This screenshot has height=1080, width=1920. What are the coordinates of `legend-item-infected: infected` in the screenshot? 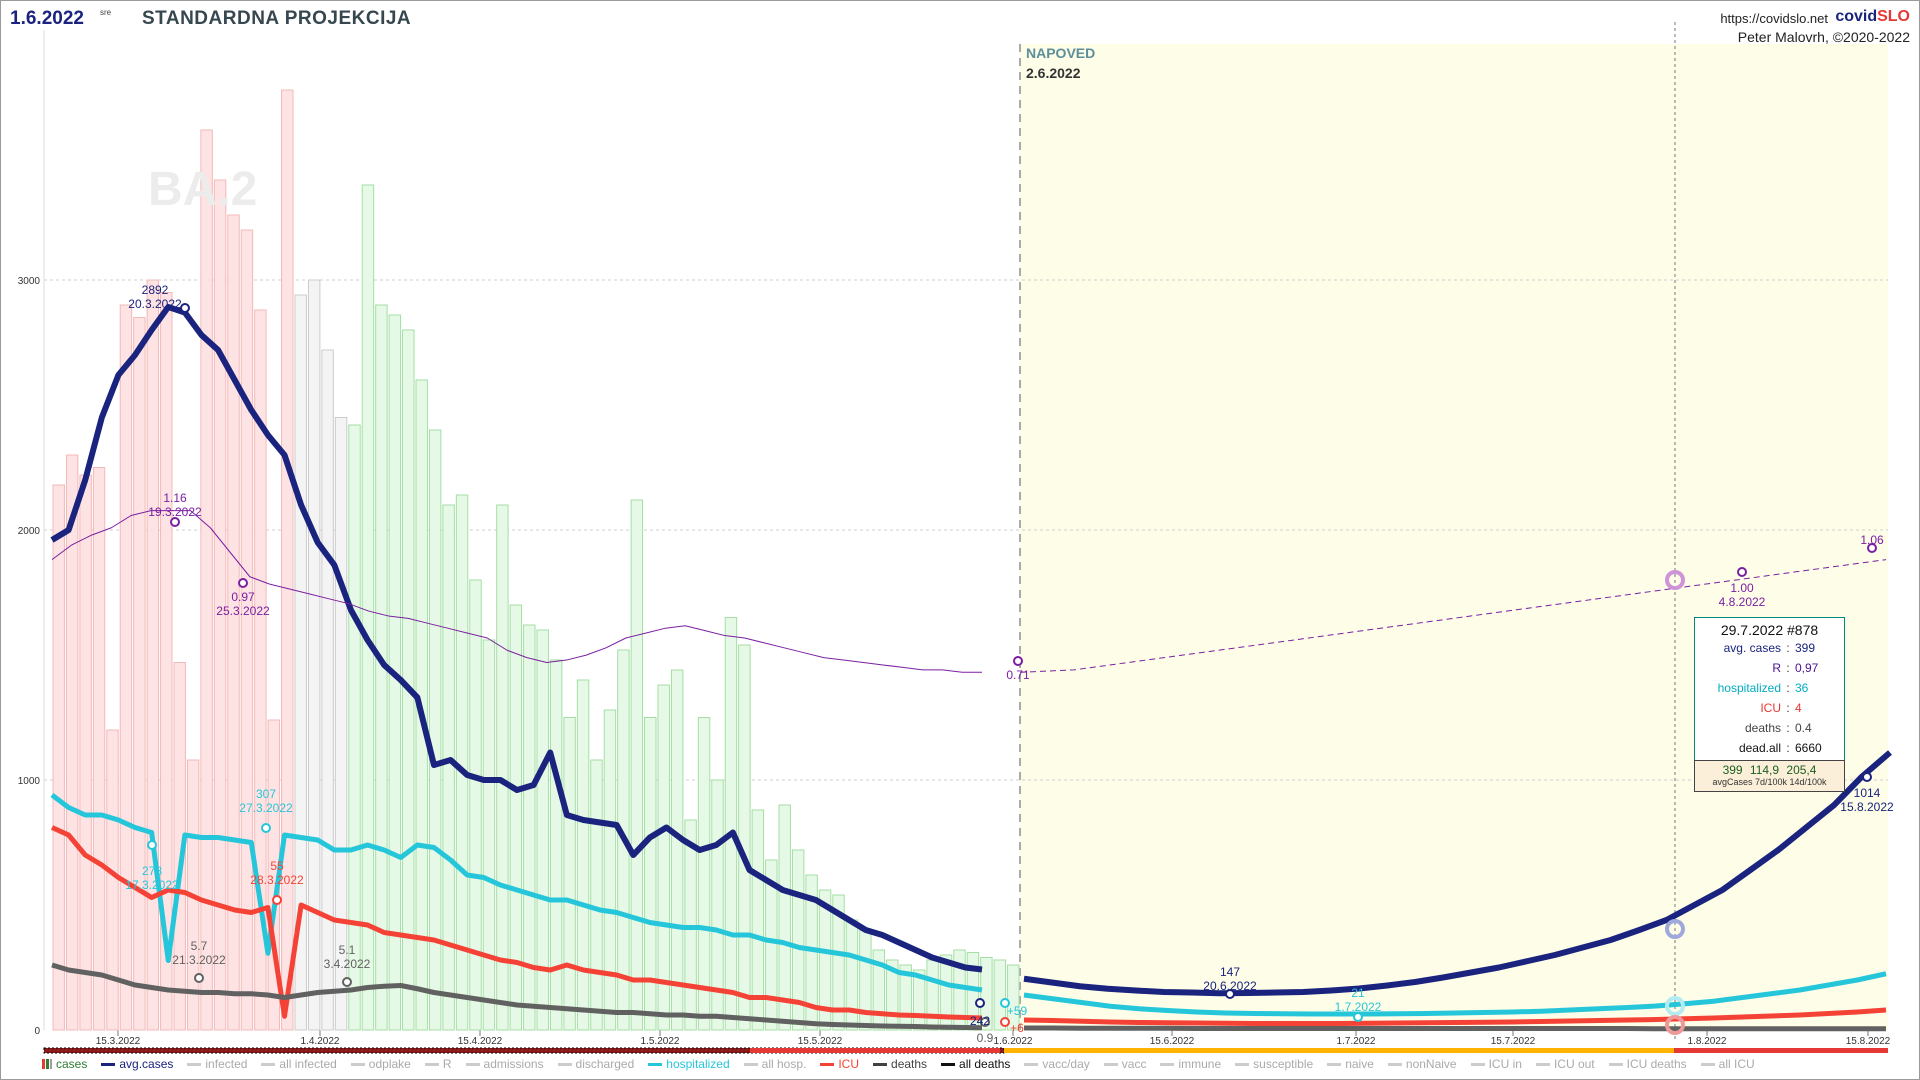 It's located at (217, 1064).